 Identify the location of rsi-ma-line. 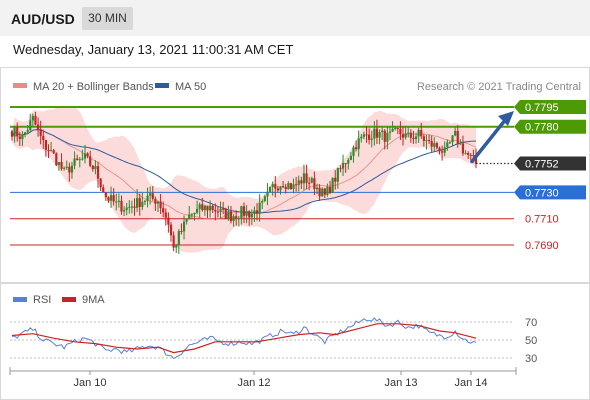
(244, 338).